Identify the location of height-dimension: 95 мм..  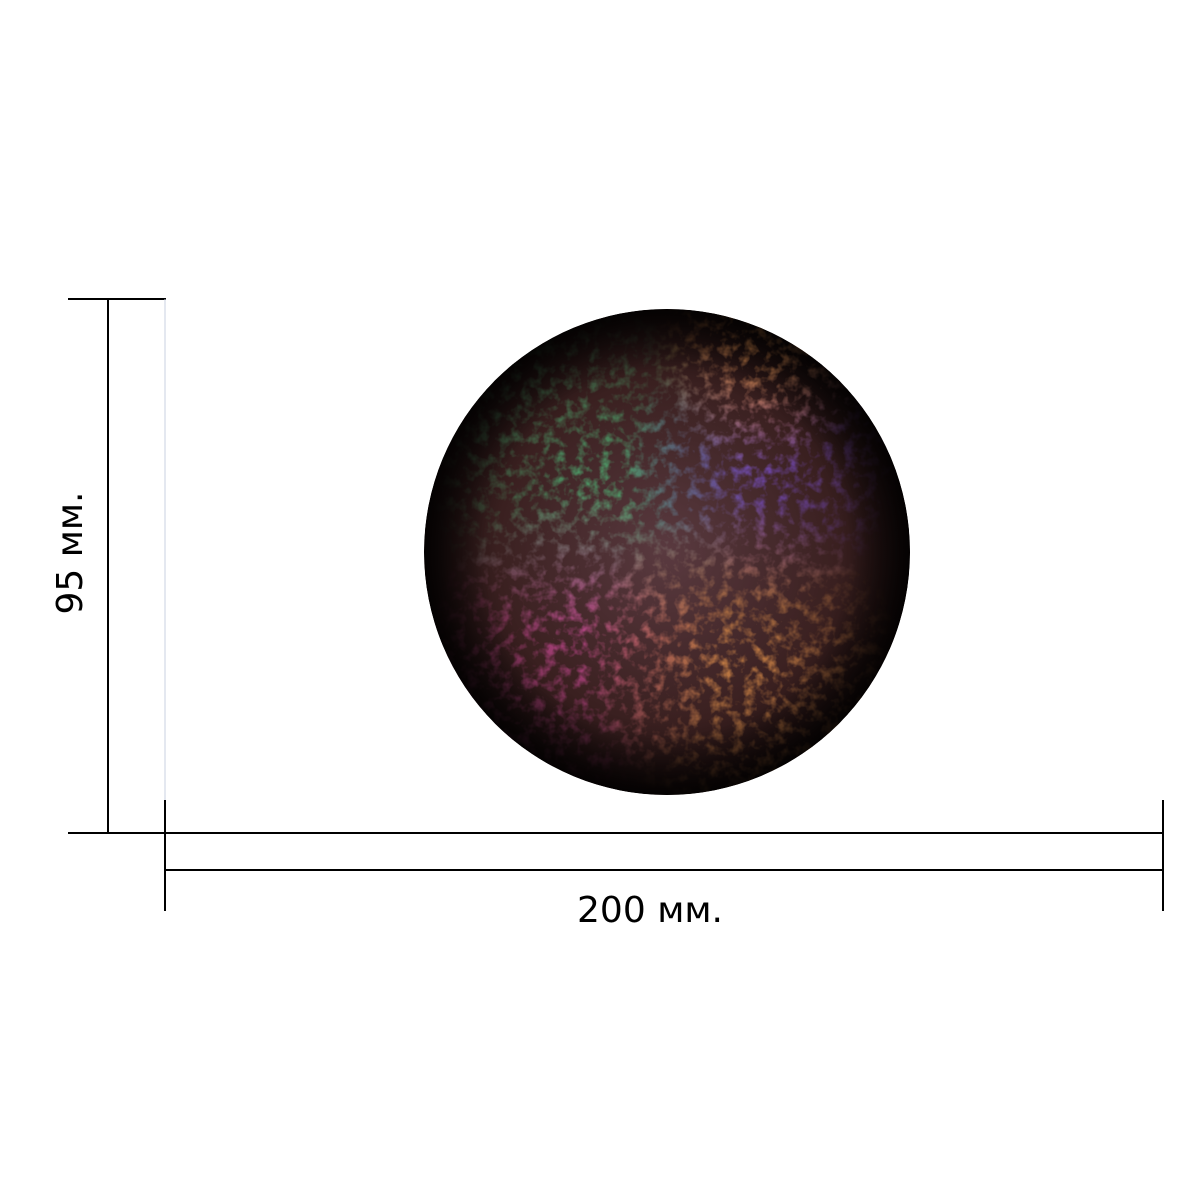
(108, 566).